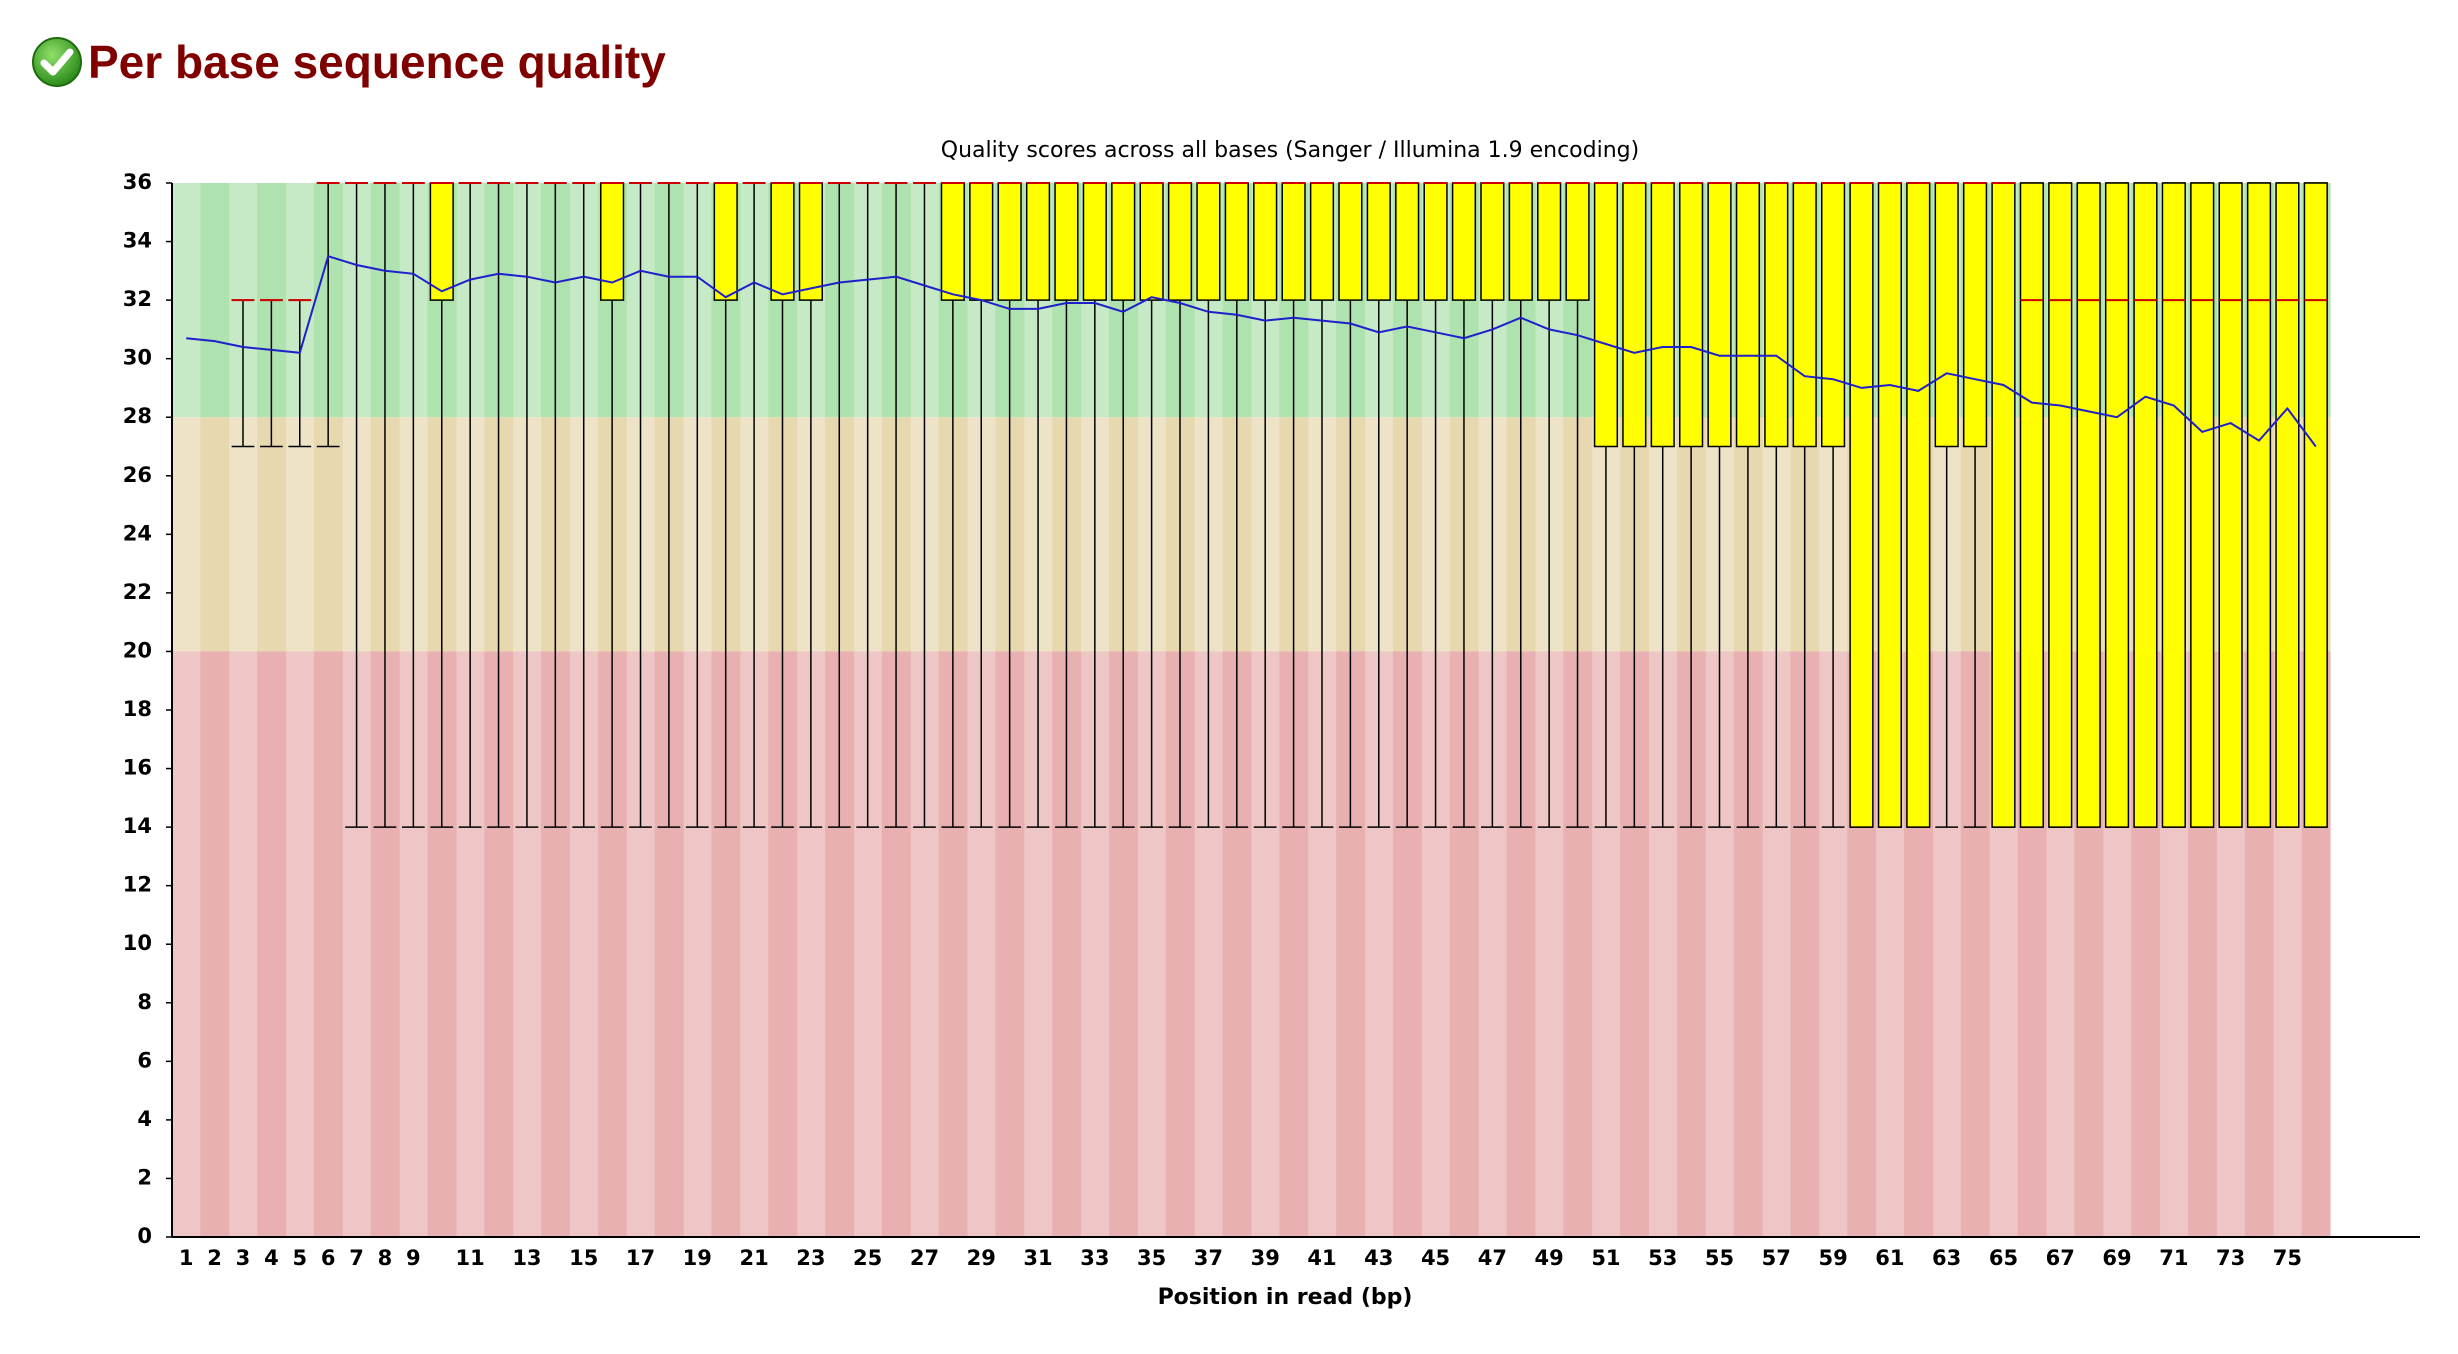 The width and height of the screenshot is (2458, 1354). What do you see at coordinates (2287, 1258) in the screenshot?
I see `x-tick-label: 75` at bounding box center [2287, 1258].